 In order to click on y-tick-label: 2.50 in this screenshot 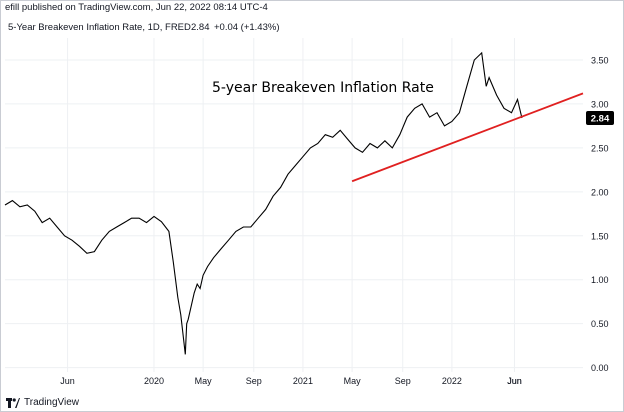, I will do `click(600, 148)`.